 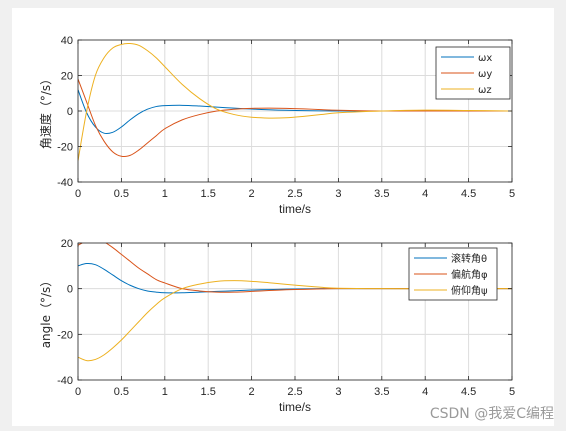 I want to click on y-axis-label: angle（°/s）, so click(x=46, y=312).